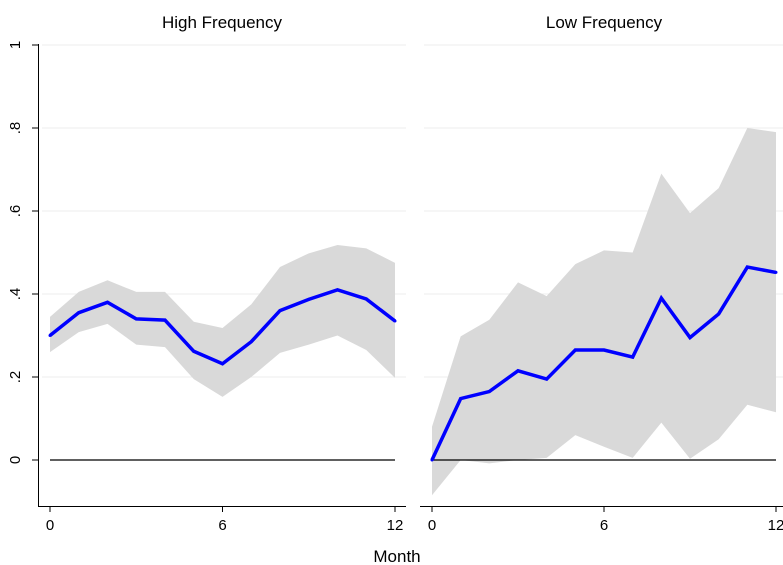 This screenshot has height=565, width=783. What do you see at coordinates (604, 22) in the screenshot?
I see `panel-title: Low Frequency` at bounding box center [604, 22].